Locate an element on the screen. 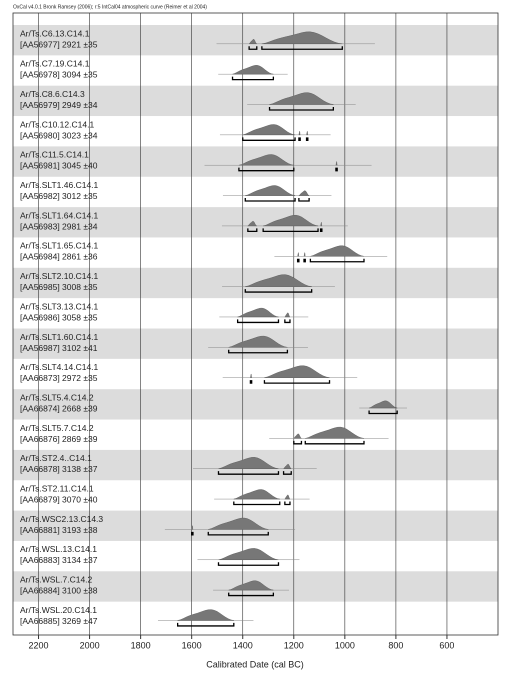 Image resolution: width=511 pixels, height=681 pixels. sample-name: Ar/Ts.SLT5.7.C14.2 is located at coordinates (57, 428).